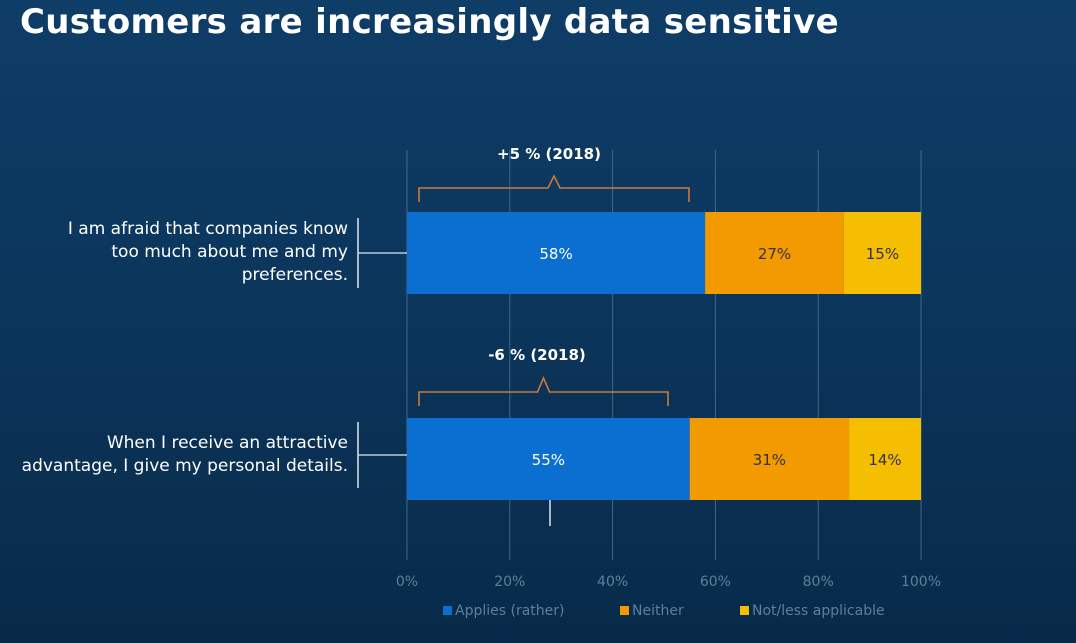  Describe the element at coordinates (407, 582) in the screenshot. I see `x-tick-label: 0%` at that location.